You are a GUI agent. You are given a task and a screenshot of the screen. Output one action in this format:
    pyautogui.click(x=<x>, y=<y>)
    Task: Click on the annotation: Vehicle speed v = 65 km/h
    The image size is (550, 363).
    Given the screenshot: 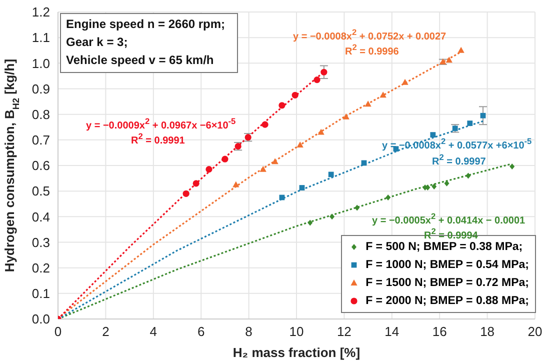 What is the action you would take?
    pyautogui.click(x=140, y=60)
    